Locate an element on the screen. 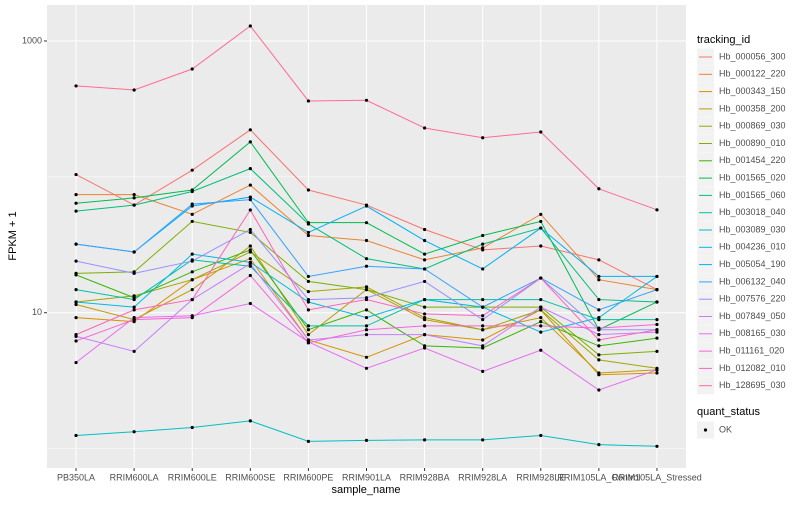 The width and height of the screenshot is (800, 505). legend-label: Hb_000869_030 is located at coordinates (752, 126).